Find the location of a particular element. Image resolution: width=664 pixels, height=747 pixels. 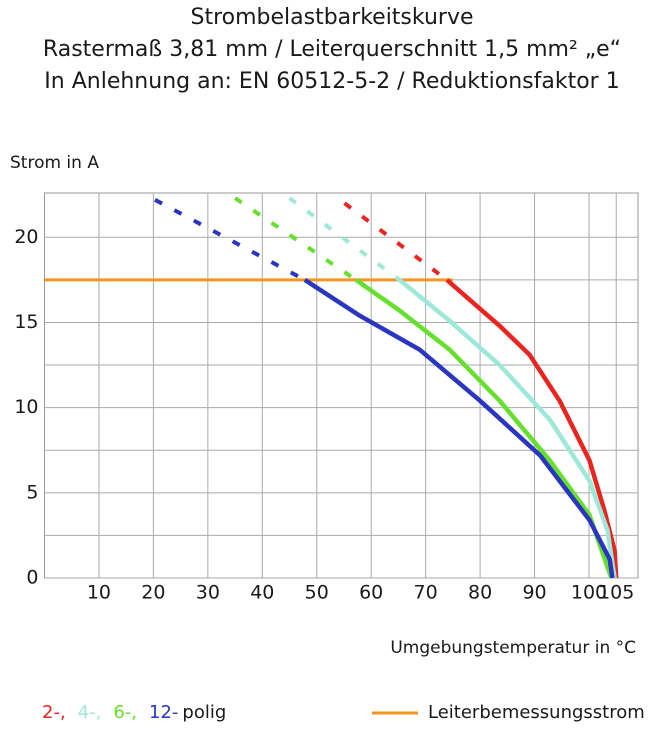

y-tick-label: 0 is located at coordinates (32, 578).